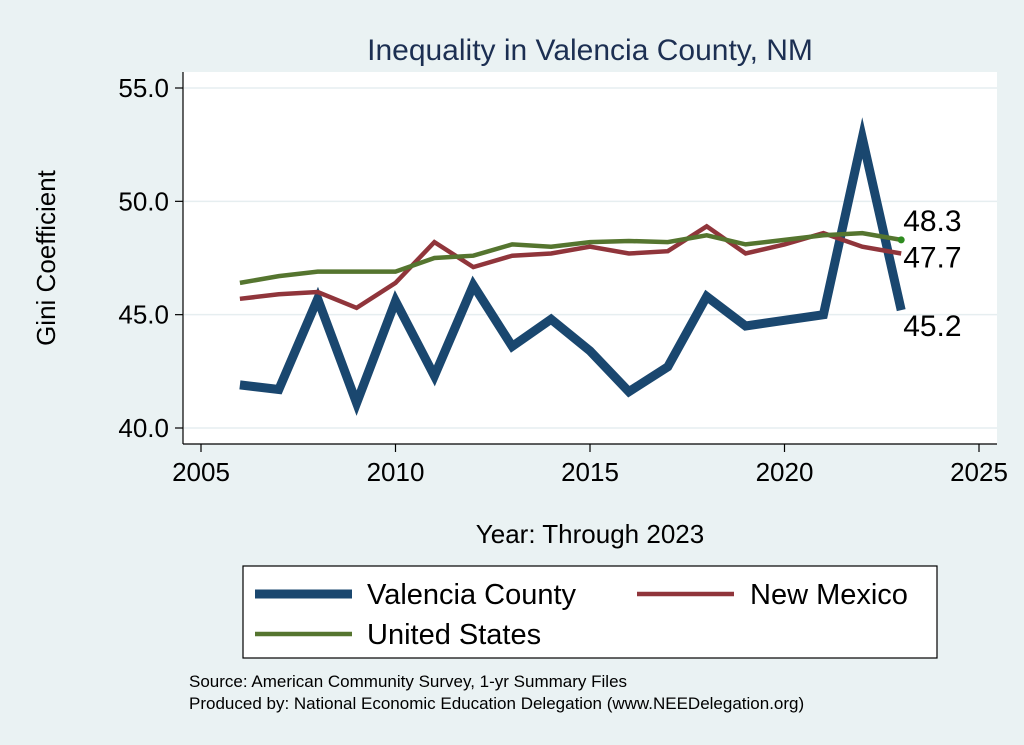  I want to click on x-tick-label: 2025, so click(979, 472).